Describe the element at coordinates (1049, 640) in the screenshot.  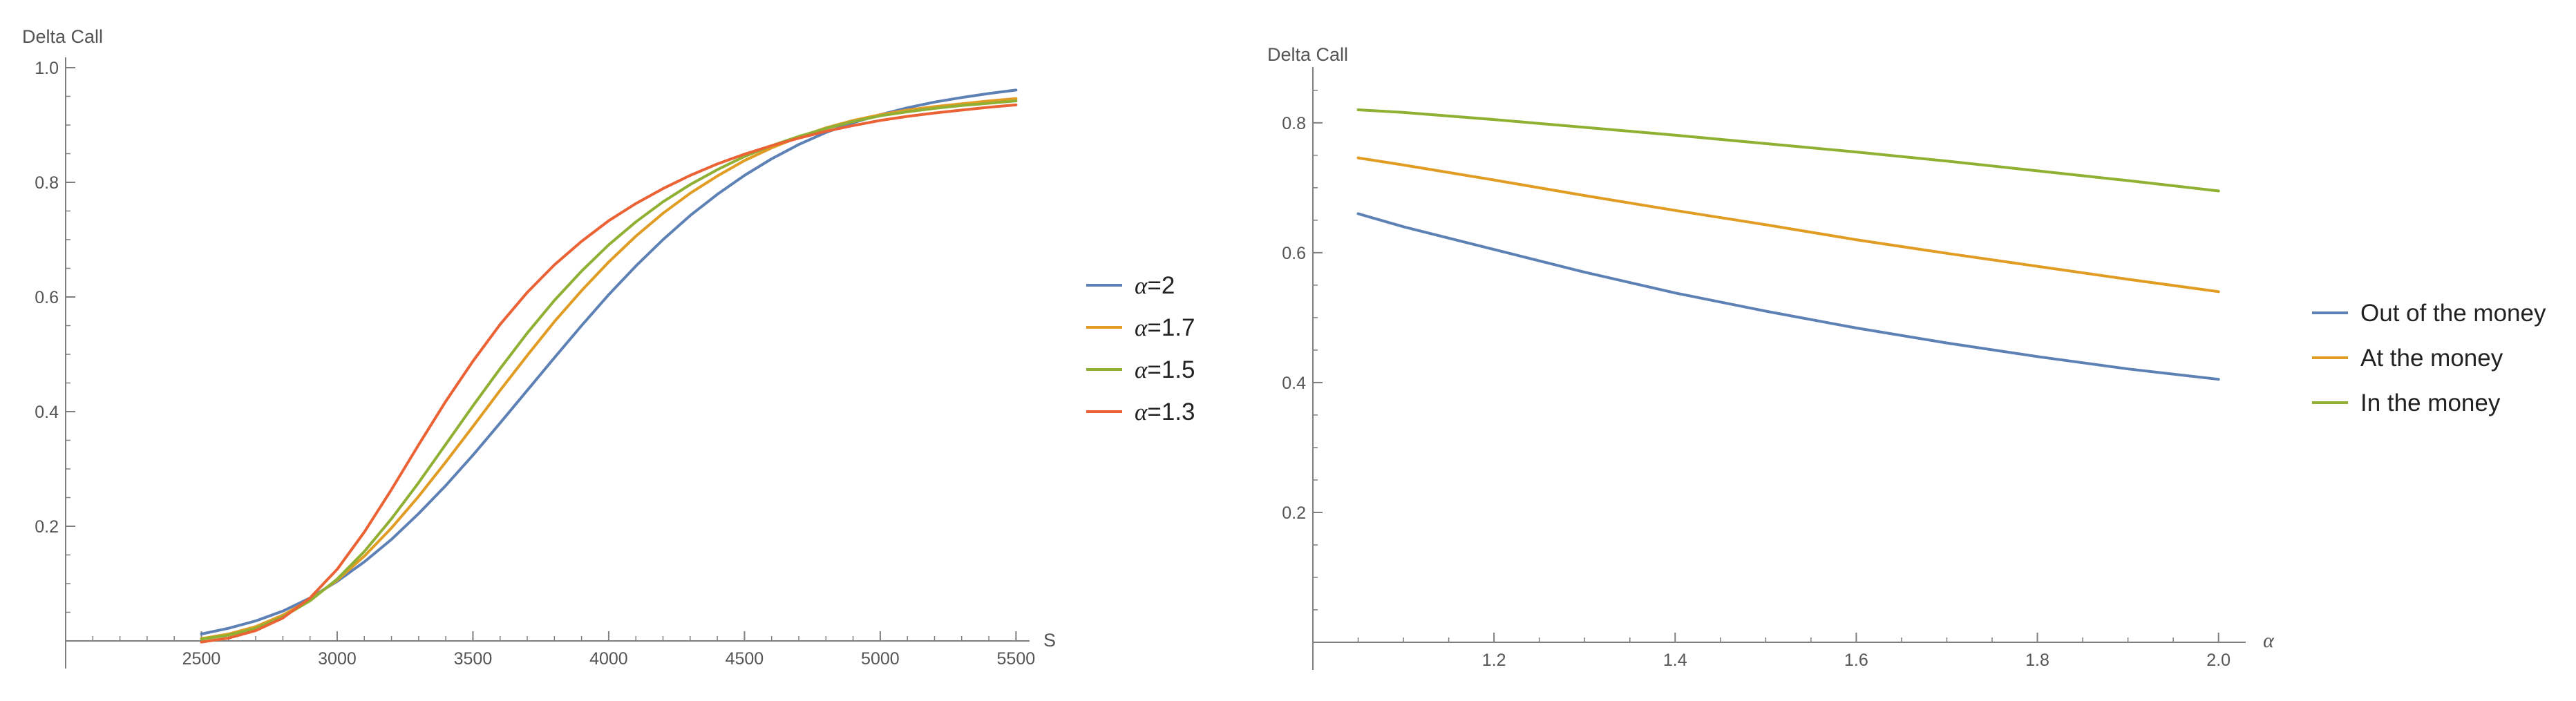
I see `chart1-x-axis-title: S` at that location.